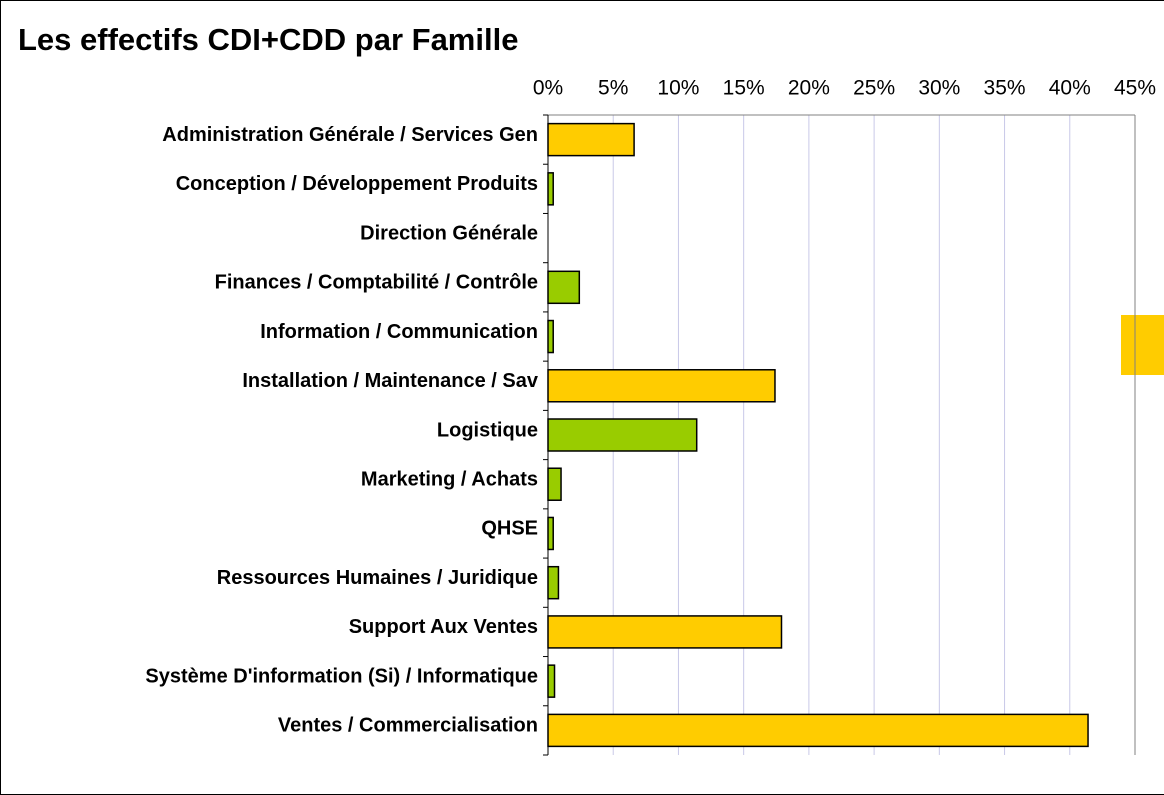  I want to click on x-tick-label: 15%, so click(744, 88).